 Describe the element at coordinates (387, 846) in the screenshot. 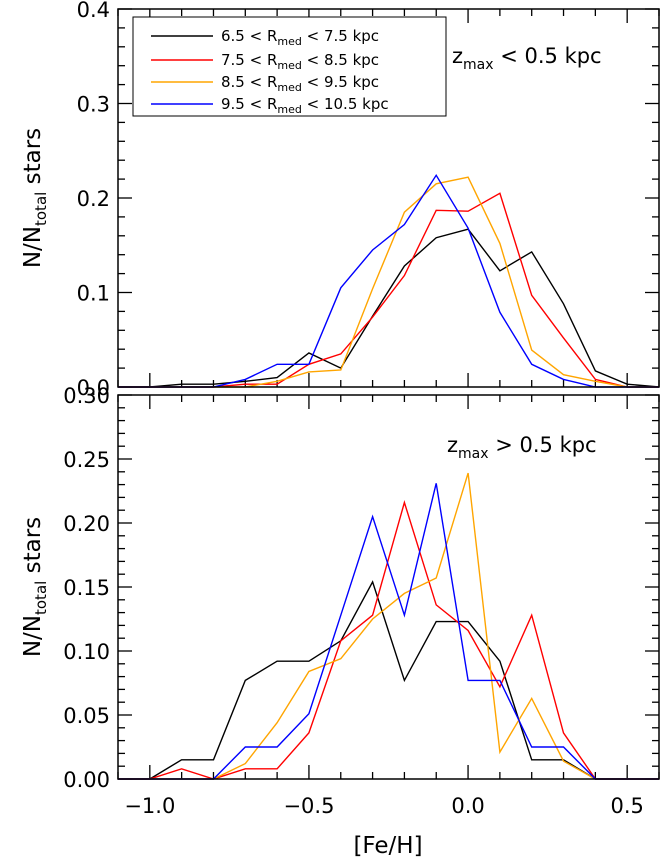

I see `x-axis-title: [Fe/H]` at that location.